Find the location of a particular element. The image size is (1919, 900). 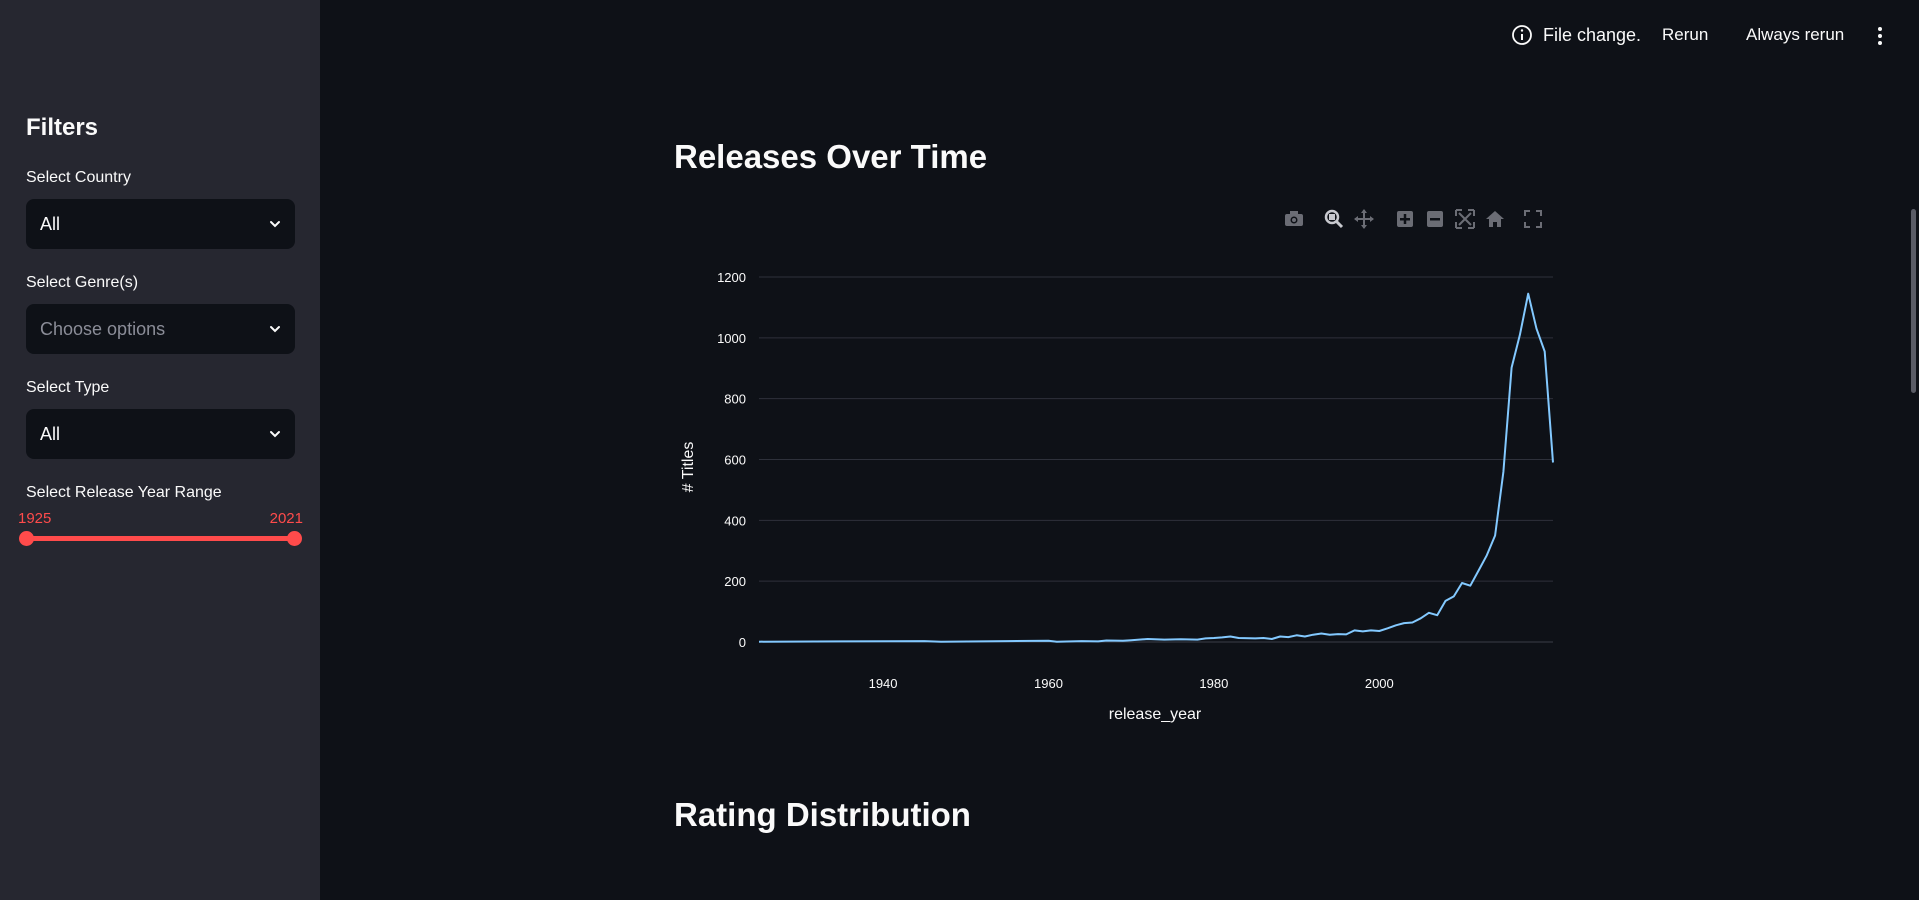

x-tick-label: 2000 is located at coordinates (1379, 683).